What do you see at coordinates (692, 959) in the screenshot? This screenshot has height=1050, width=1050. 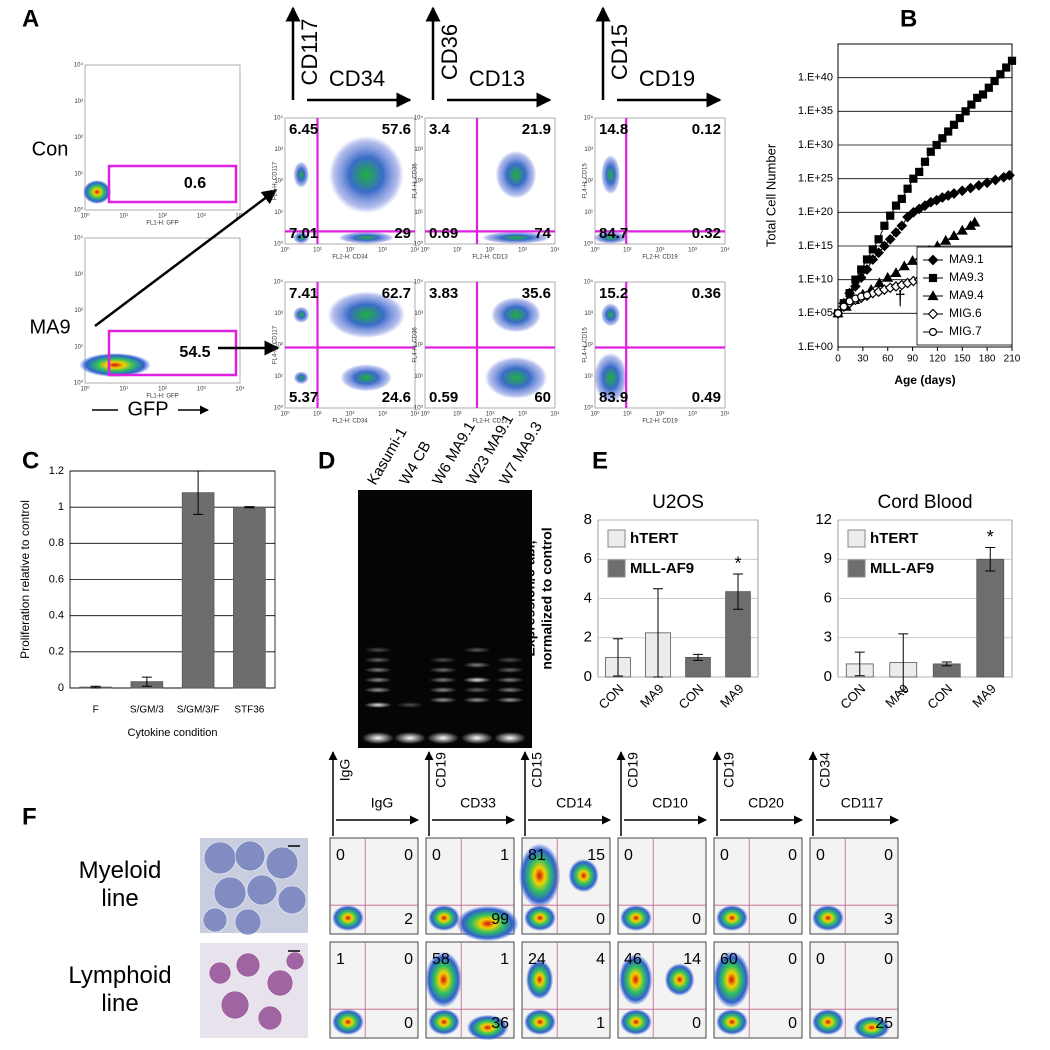 I see `quadrant-value: 14` at bounding box center [692, 959].